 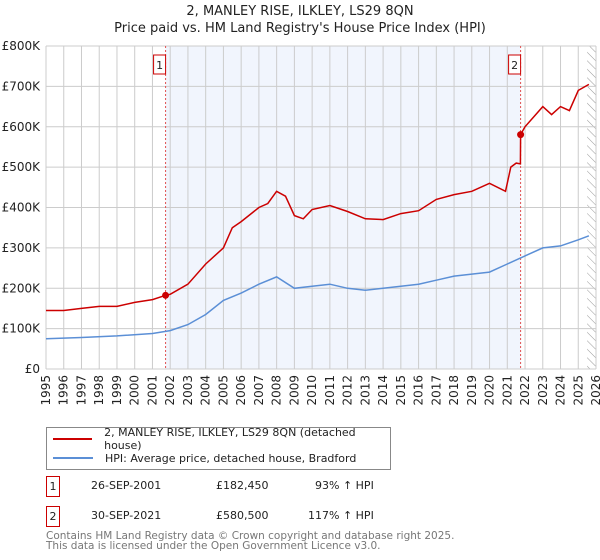 What do you see at coordinates (53, 486) in the screenshot?
I see `sale-marker-box: 1` at bounding box center [53, 486].